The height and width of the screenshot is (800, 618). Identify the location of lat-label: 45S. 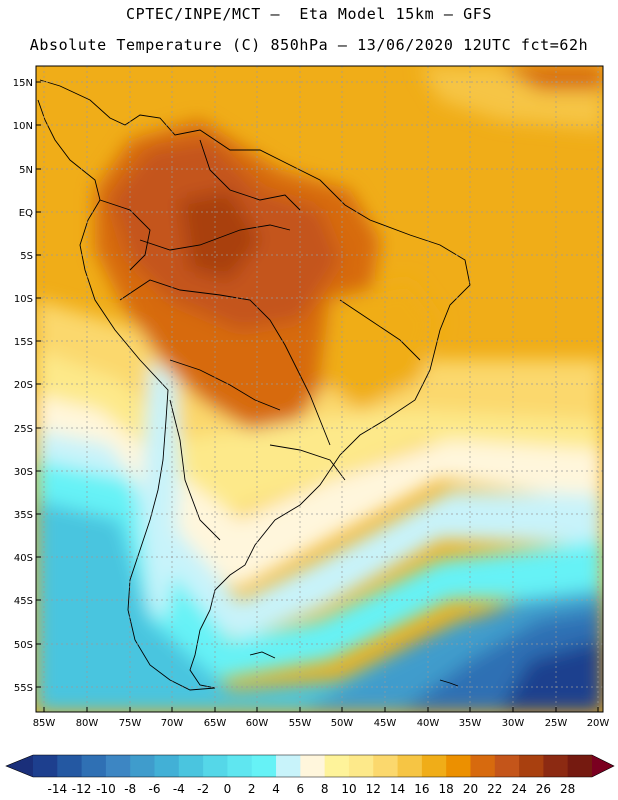
(23, 601).